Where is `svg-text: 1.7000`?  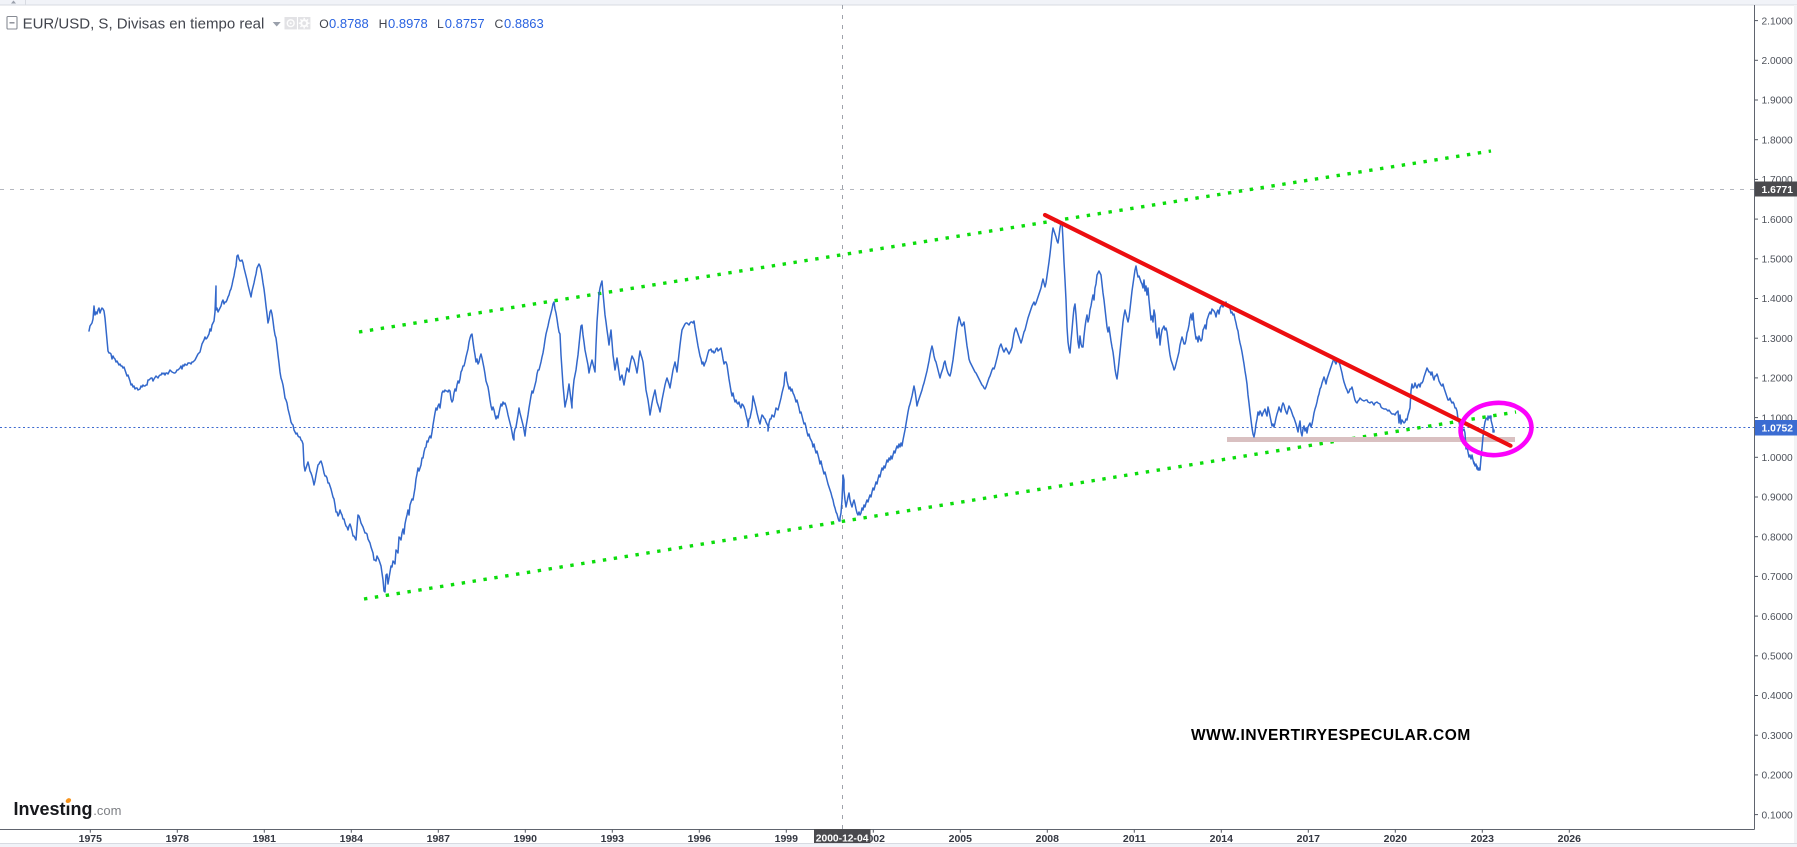
svg-text: 1.7000 is located at coordinates (1777, 180).